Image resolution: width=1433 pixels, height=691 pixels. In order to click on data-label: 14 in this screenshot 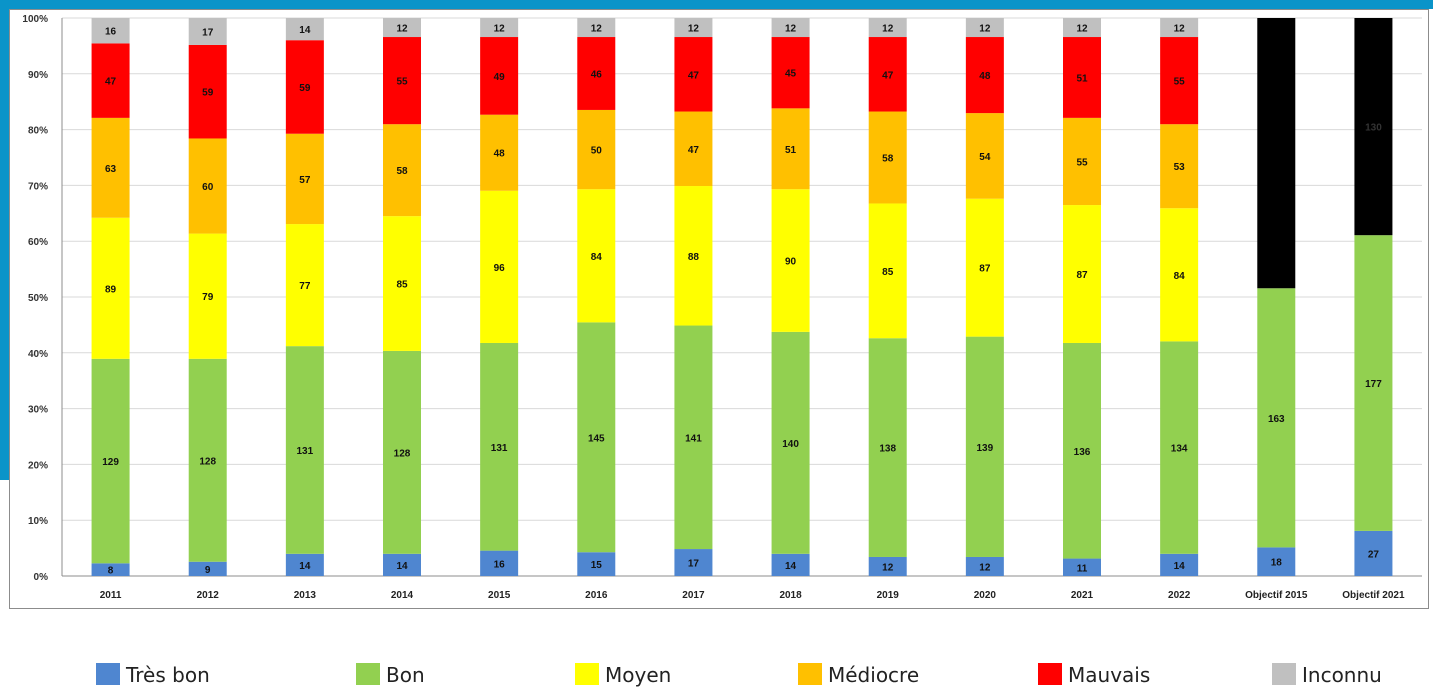, I will do `click(791, 566)`.